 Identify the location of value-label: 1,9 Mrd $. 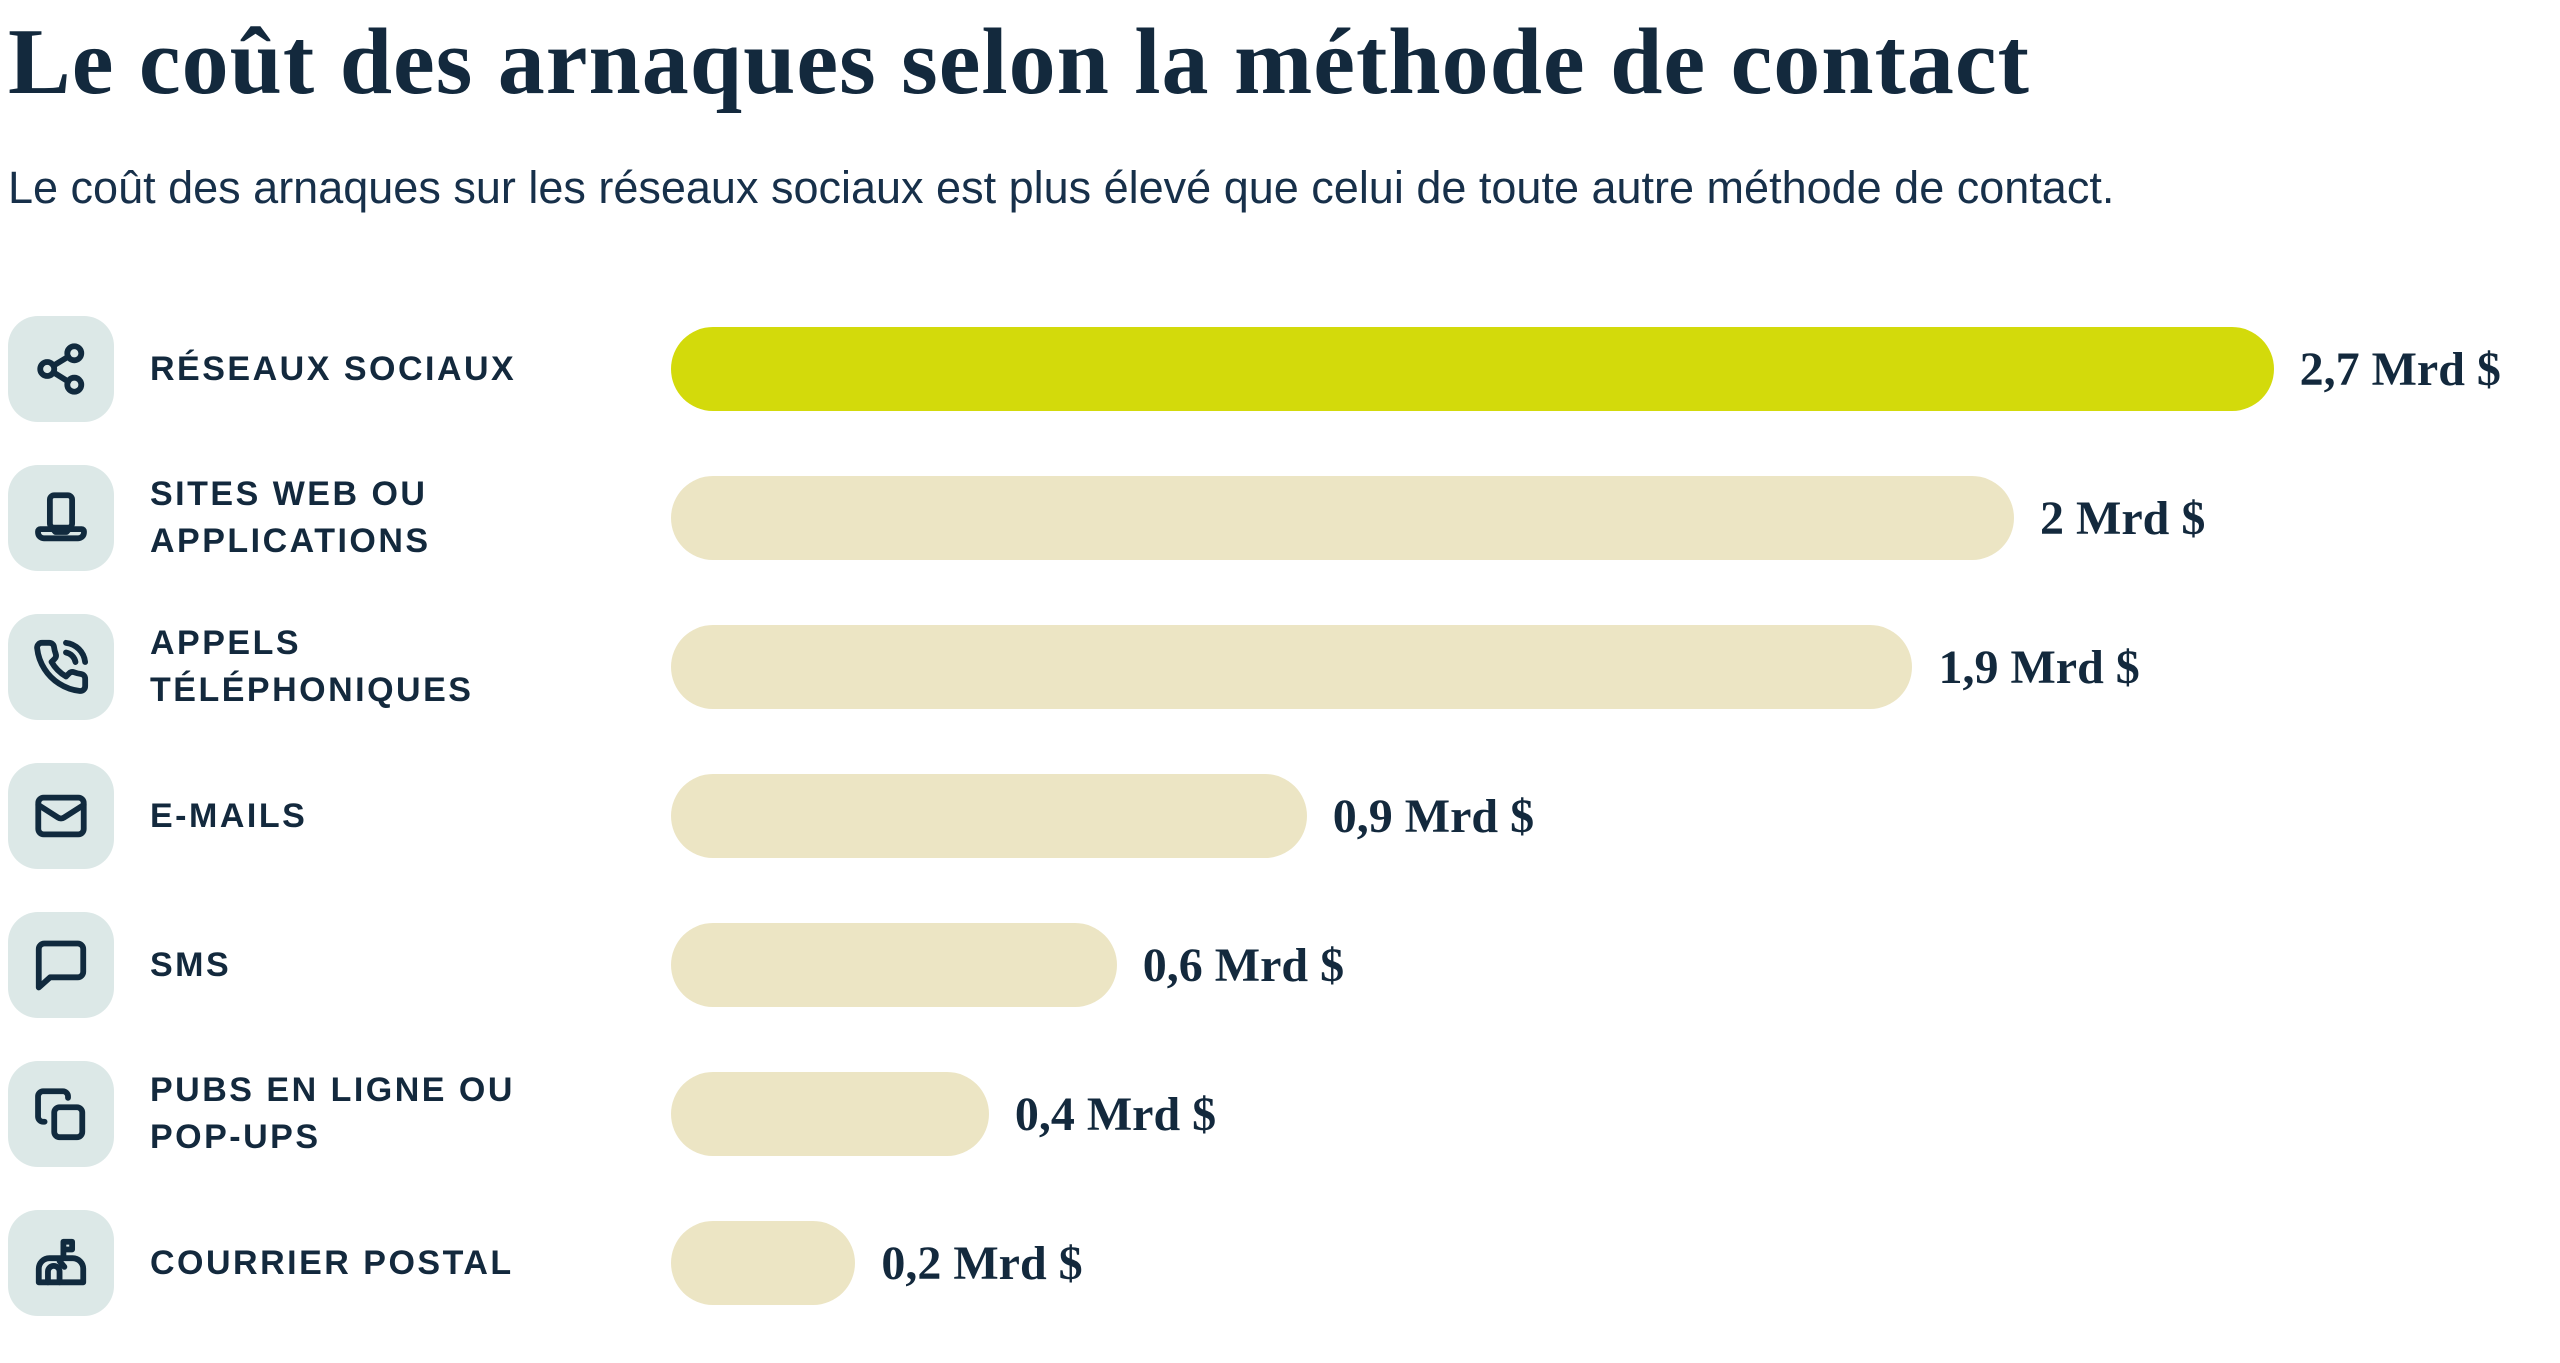
(2039, 667).